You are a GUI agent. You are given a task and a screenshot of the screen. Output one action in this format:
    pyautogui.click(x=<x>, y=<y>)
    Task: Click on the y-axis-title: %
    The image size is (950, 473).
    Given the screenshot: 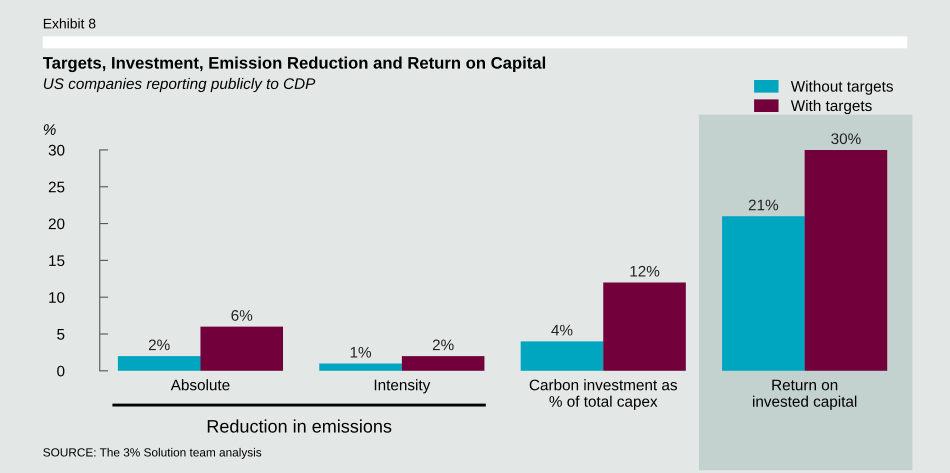 What is the action you would take?
    pyautogui.click(x=50, y=129)
    